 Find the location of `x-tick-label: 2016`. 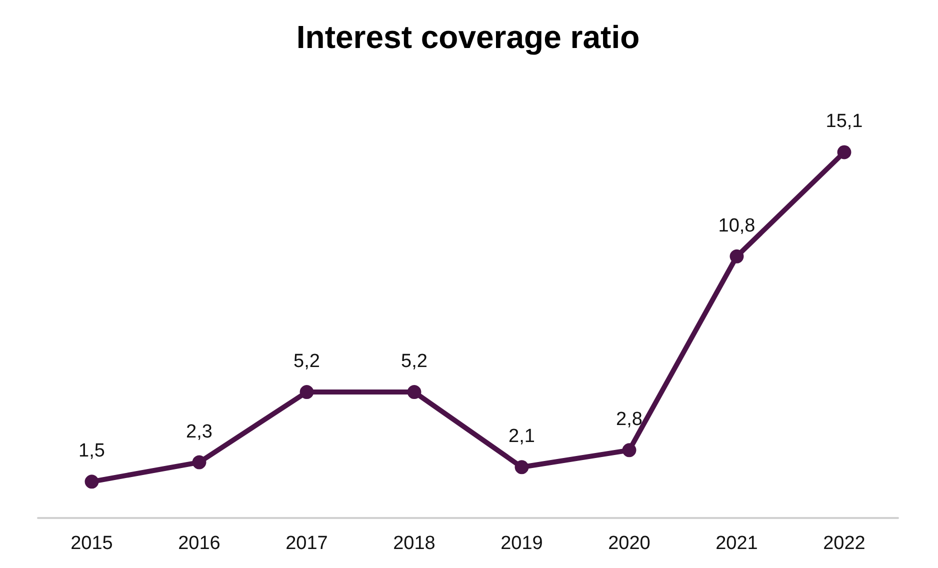

x-tick-label: 2016 is located at coordinates (199, 543).